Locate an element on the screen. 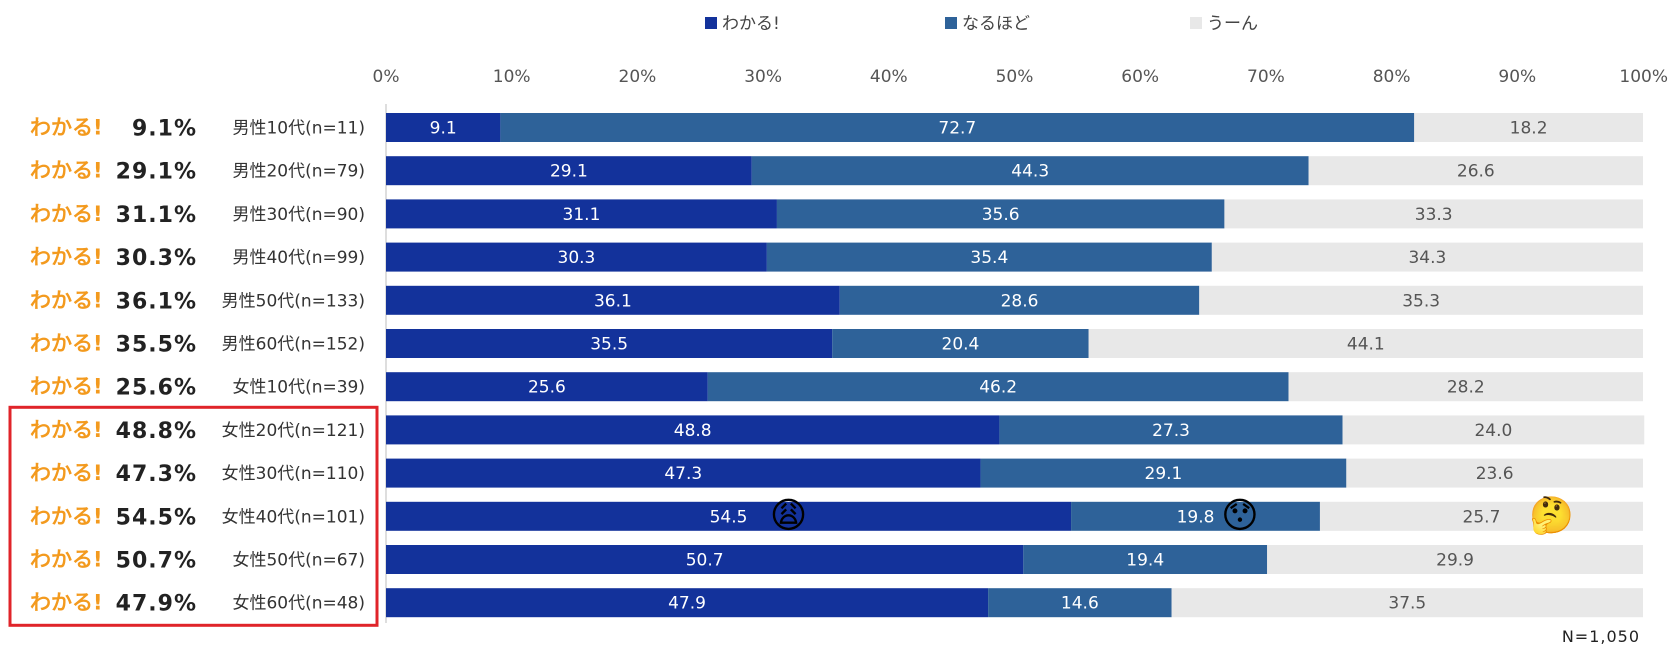  data-label: 50.7 is located at coordinates (705, 561).